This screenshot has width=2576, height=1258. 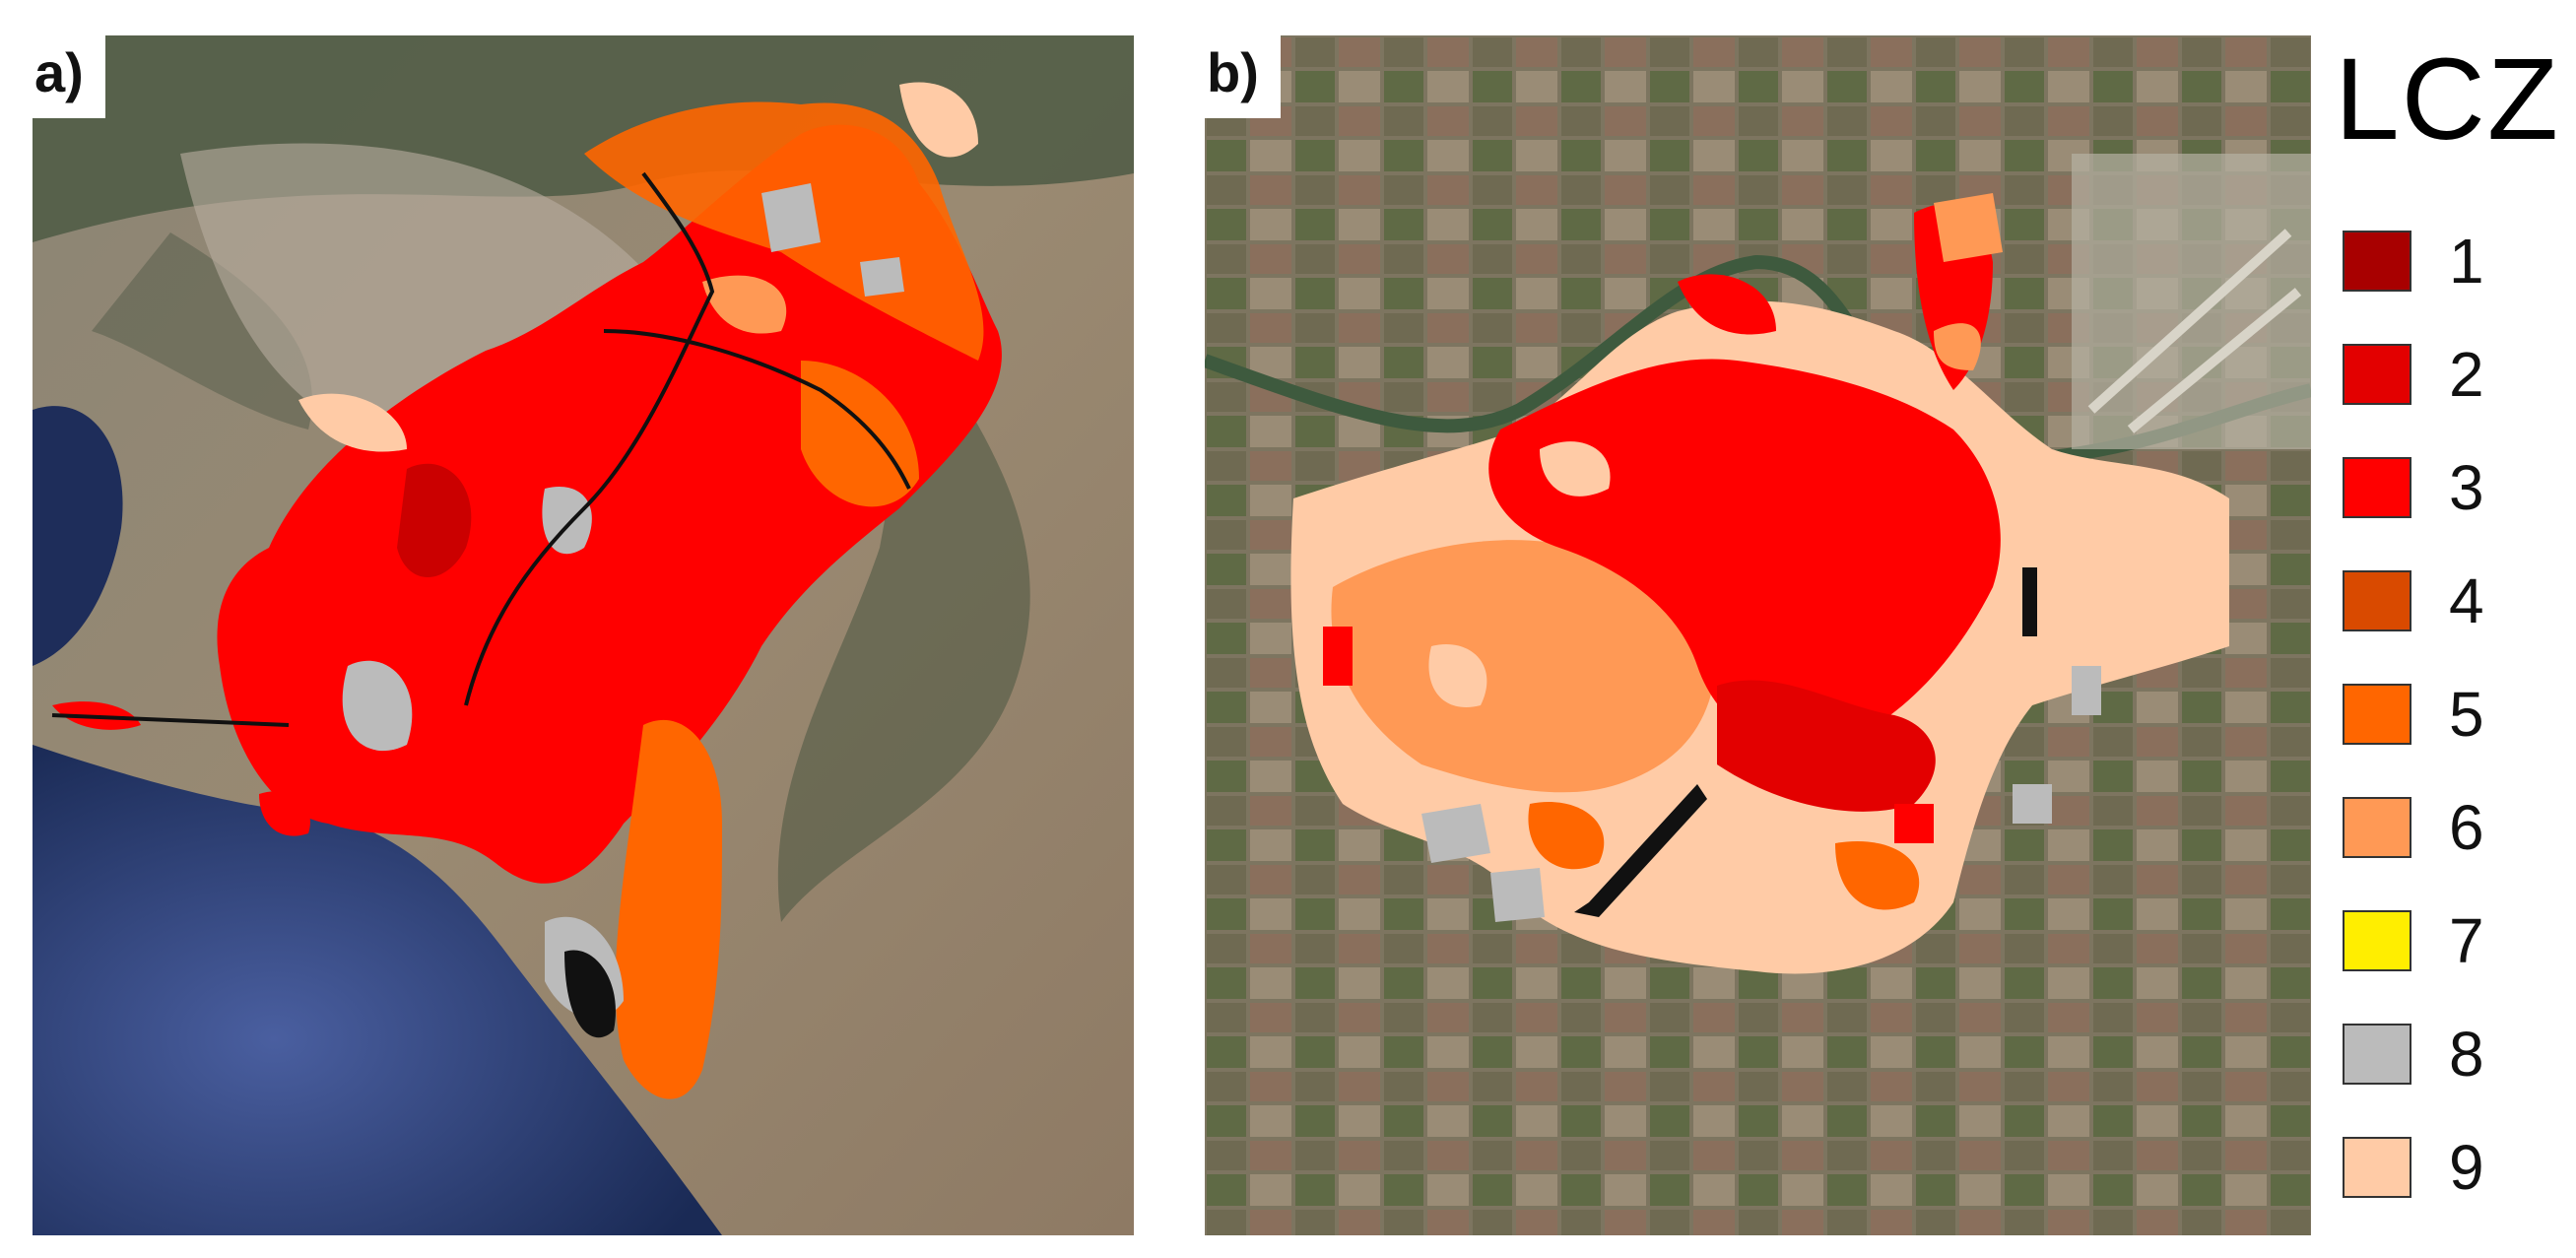 I want to click on legend-label: 3, so click(x=2467, y=487).